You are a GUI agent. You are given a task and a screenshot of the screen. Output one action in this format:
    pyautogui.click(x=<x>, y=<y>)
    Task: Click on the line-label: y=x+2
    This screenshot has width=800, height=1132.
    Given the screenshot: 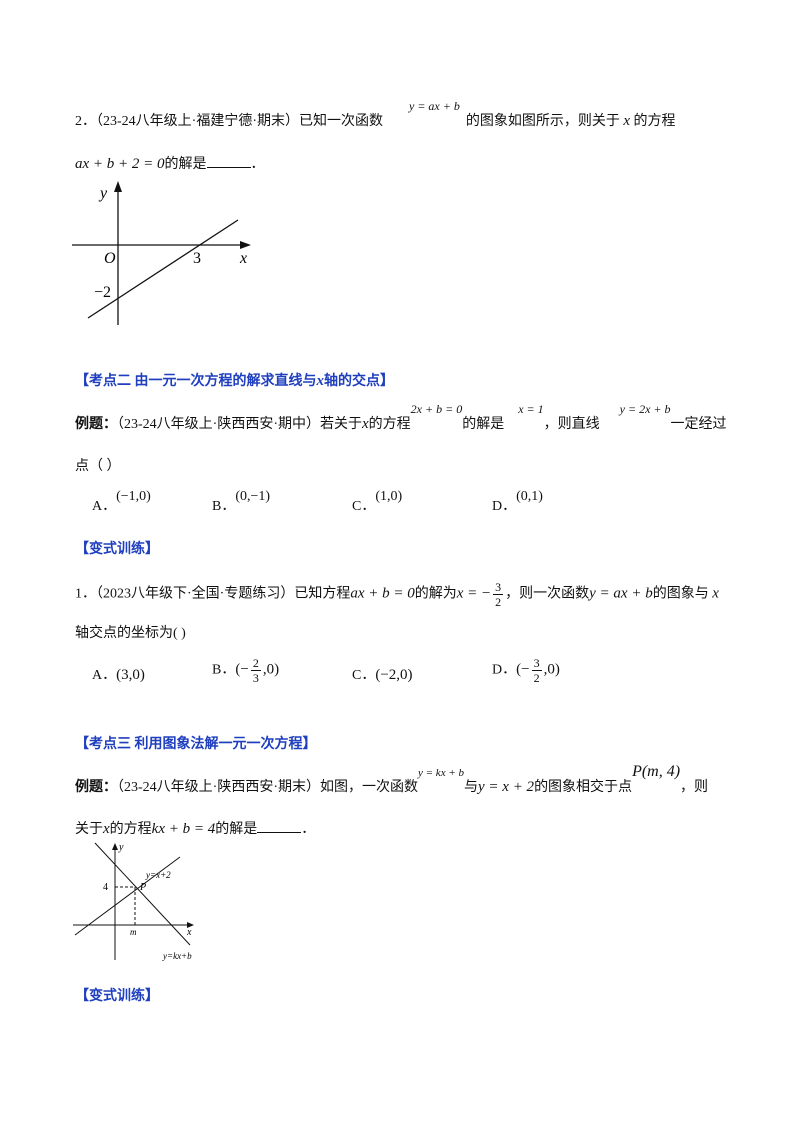 What is the action you would take?
    pyautogui.click(x=158, y=875)
    